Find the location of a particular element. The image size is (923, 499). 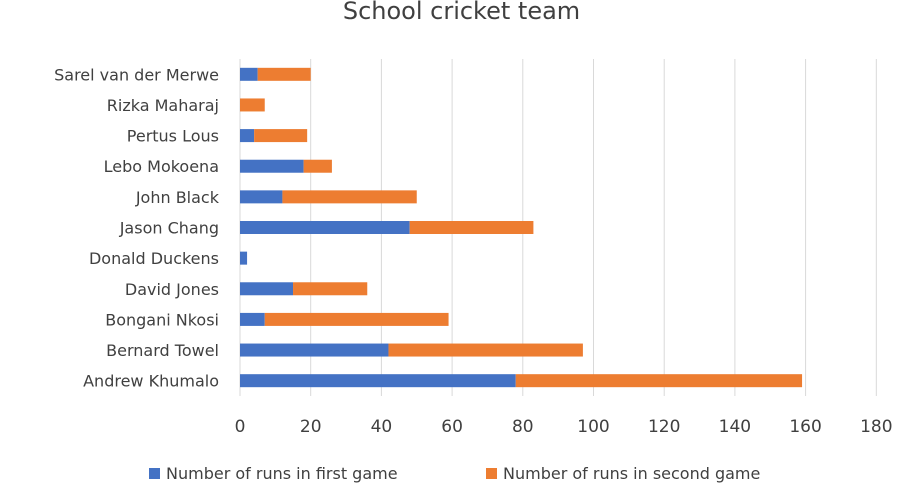

category-label: Lebo Mokoena is located at coordinates (161, 166).